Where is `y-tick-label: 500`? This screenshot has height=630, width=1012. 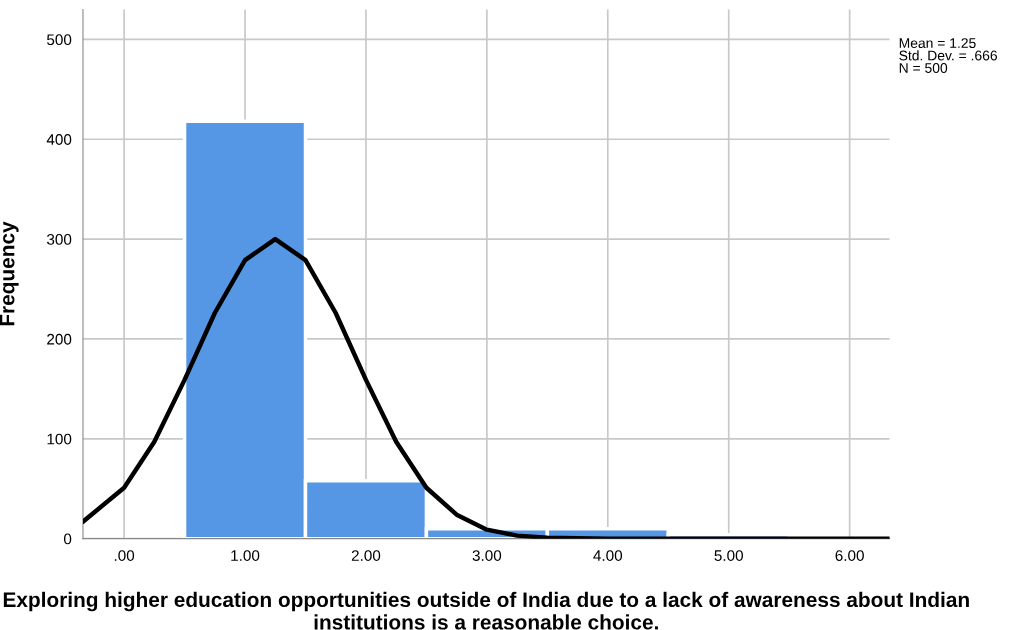 y-tick-label: 500 is located at coordinates (59, 40).